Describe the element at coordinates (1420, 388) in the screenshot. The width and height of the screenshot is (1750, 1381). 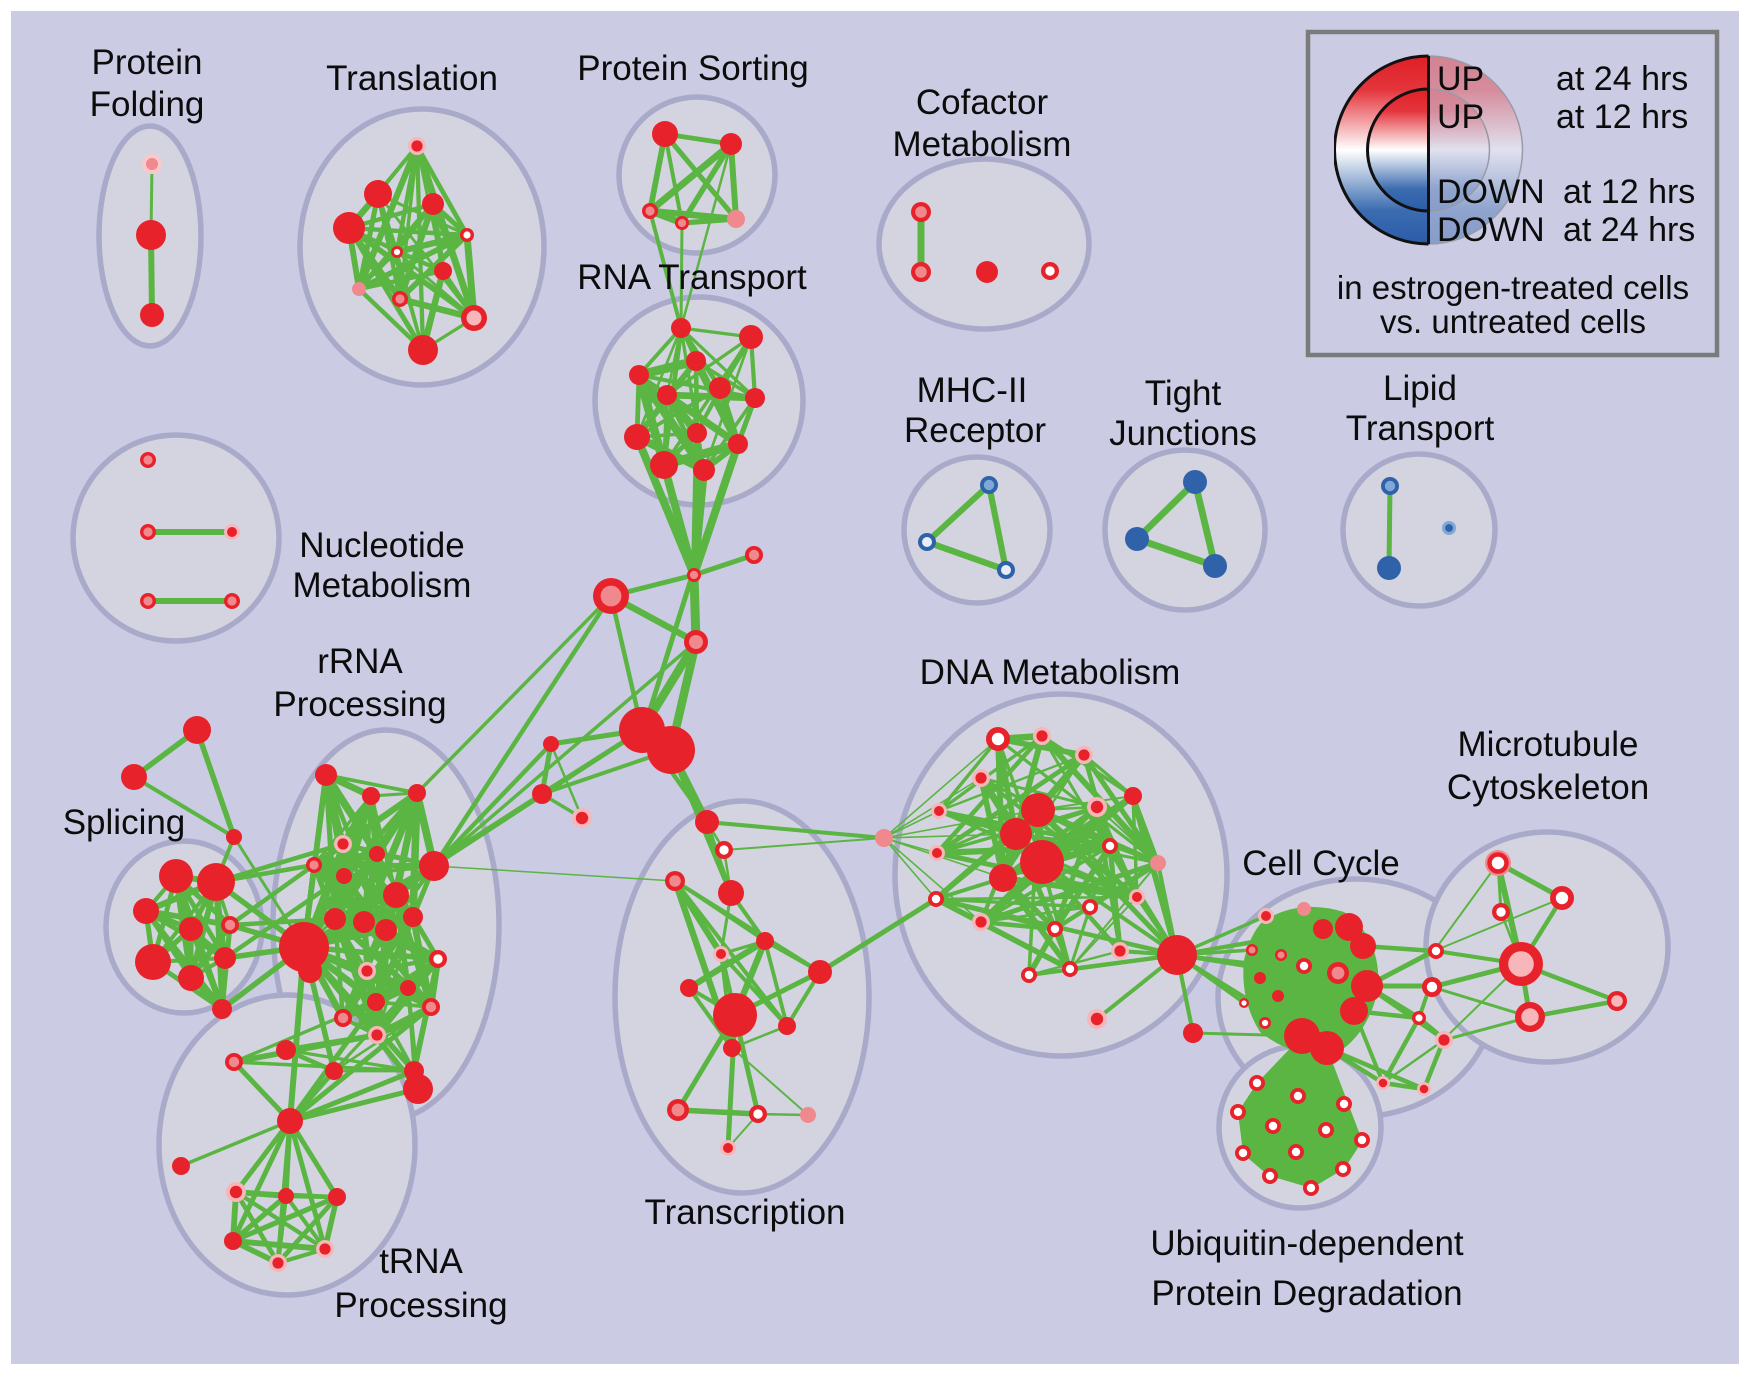
I see `svg-text: Lipid` at that location.